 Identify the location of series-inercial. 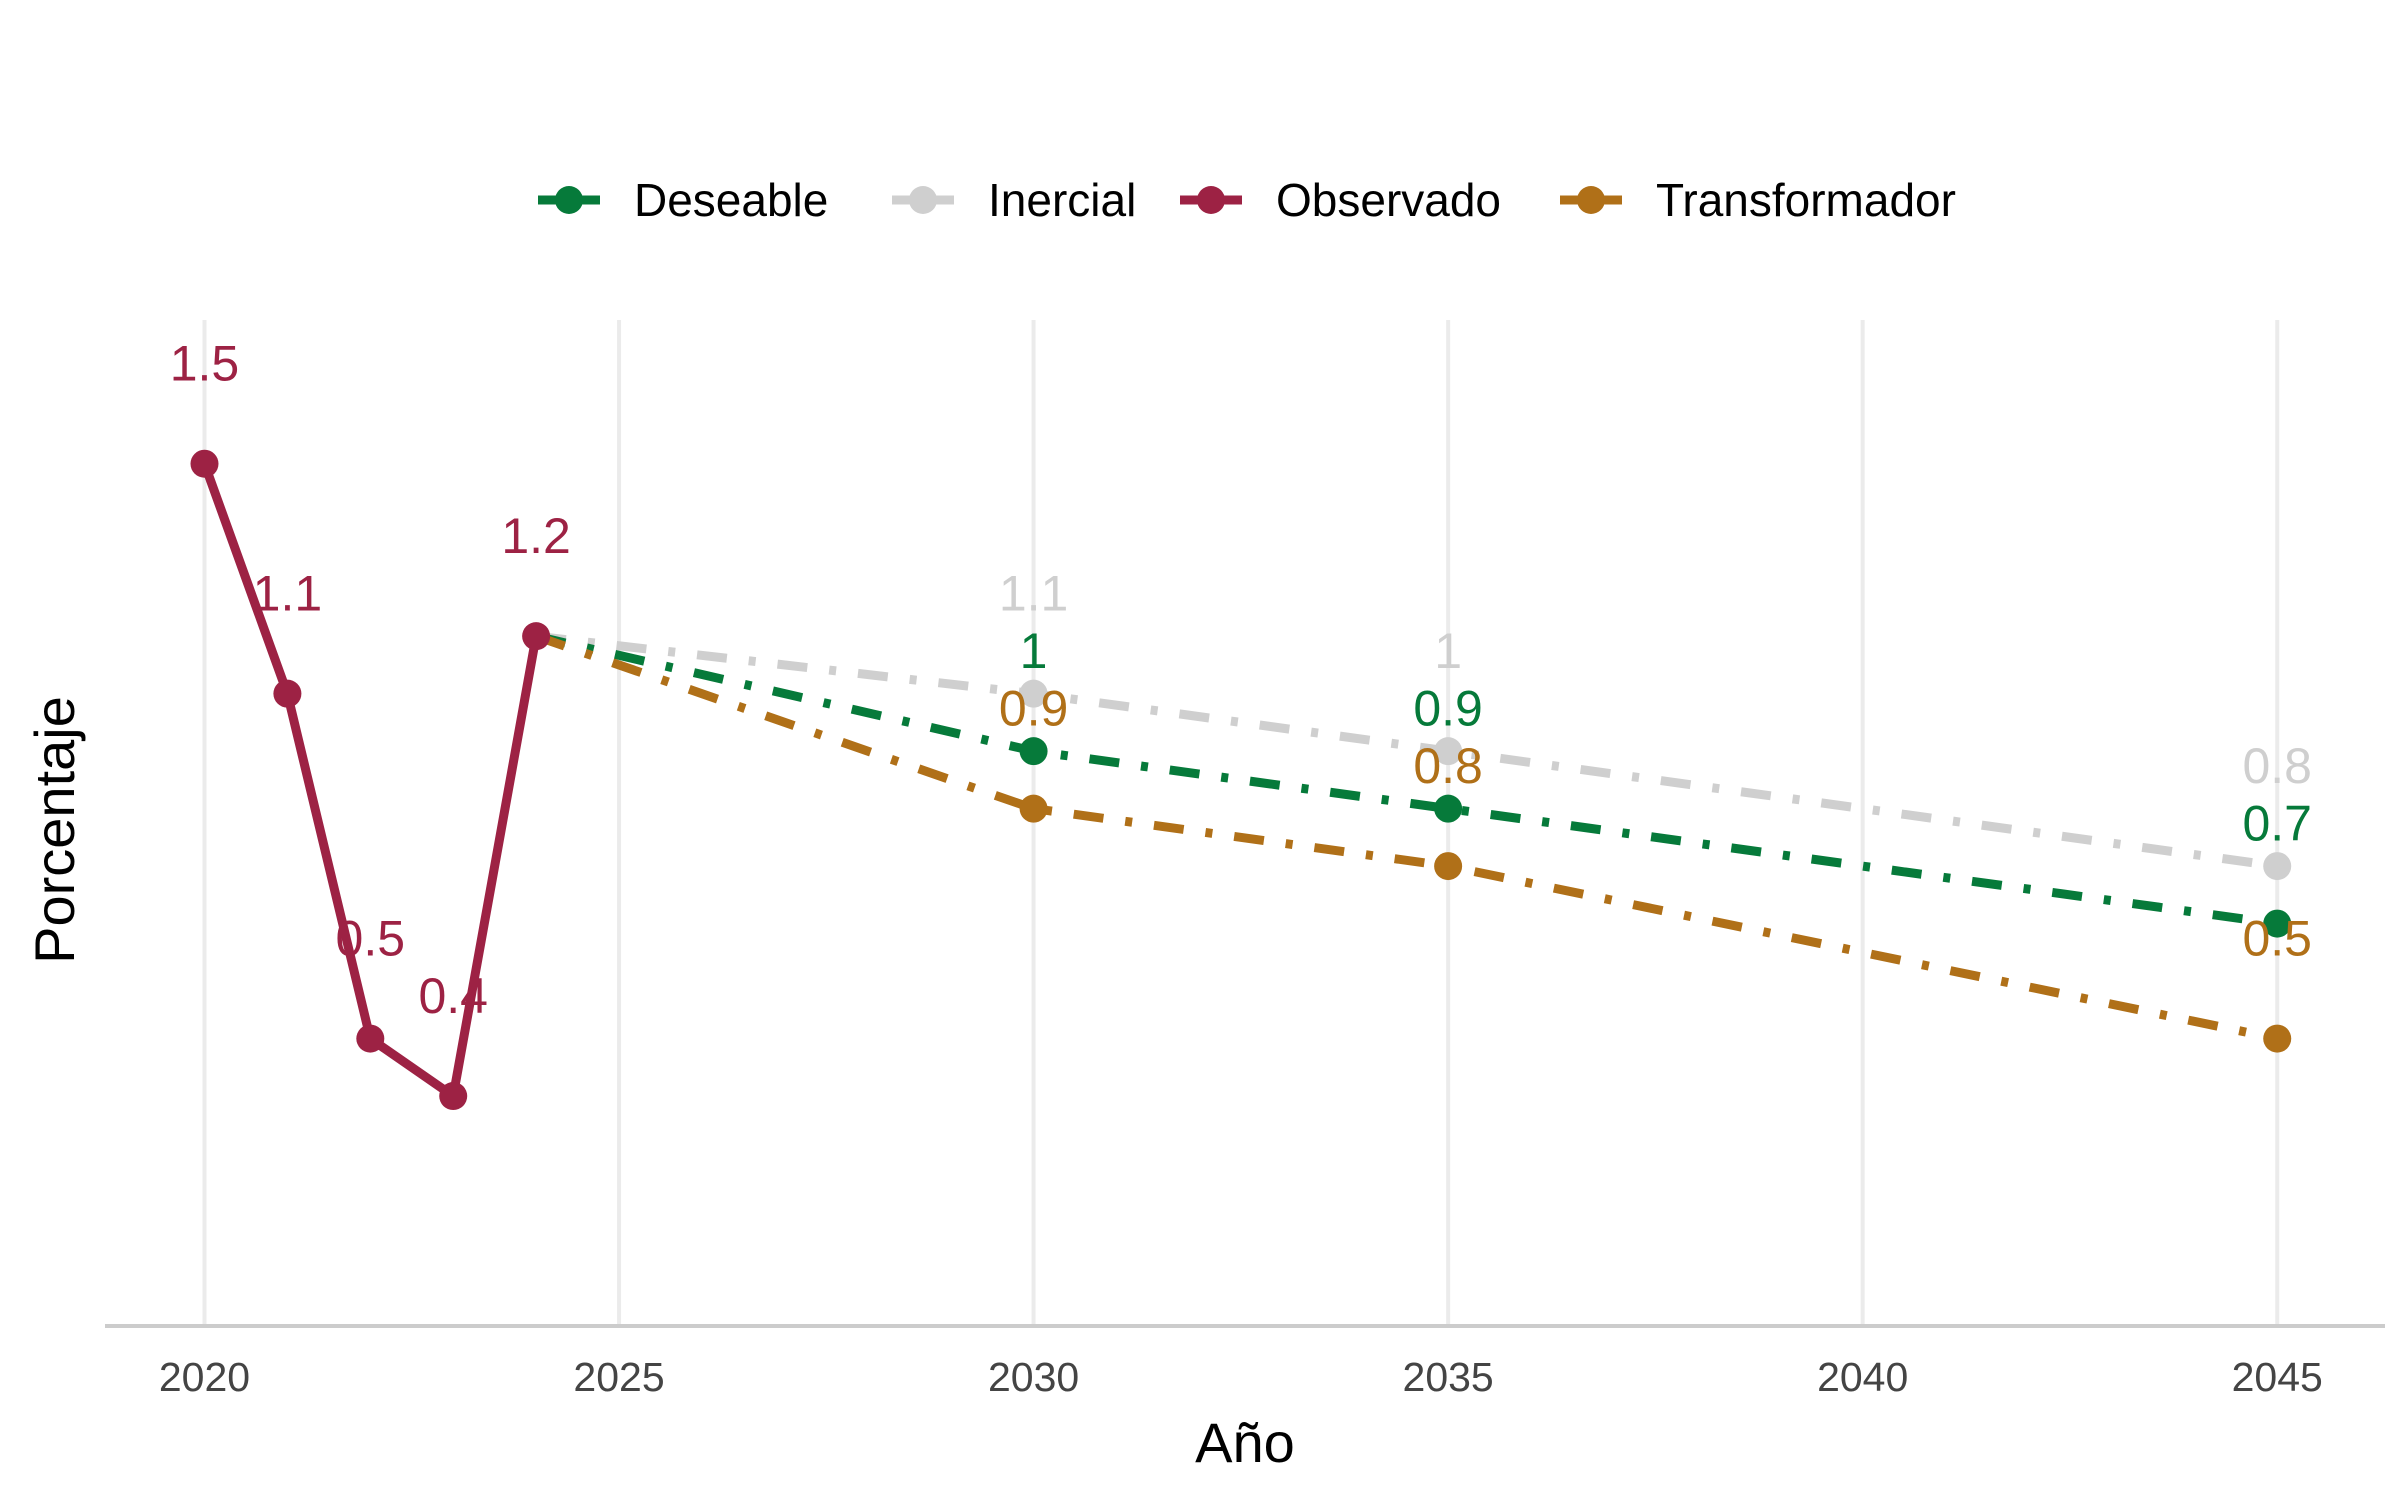
(1413, 756).